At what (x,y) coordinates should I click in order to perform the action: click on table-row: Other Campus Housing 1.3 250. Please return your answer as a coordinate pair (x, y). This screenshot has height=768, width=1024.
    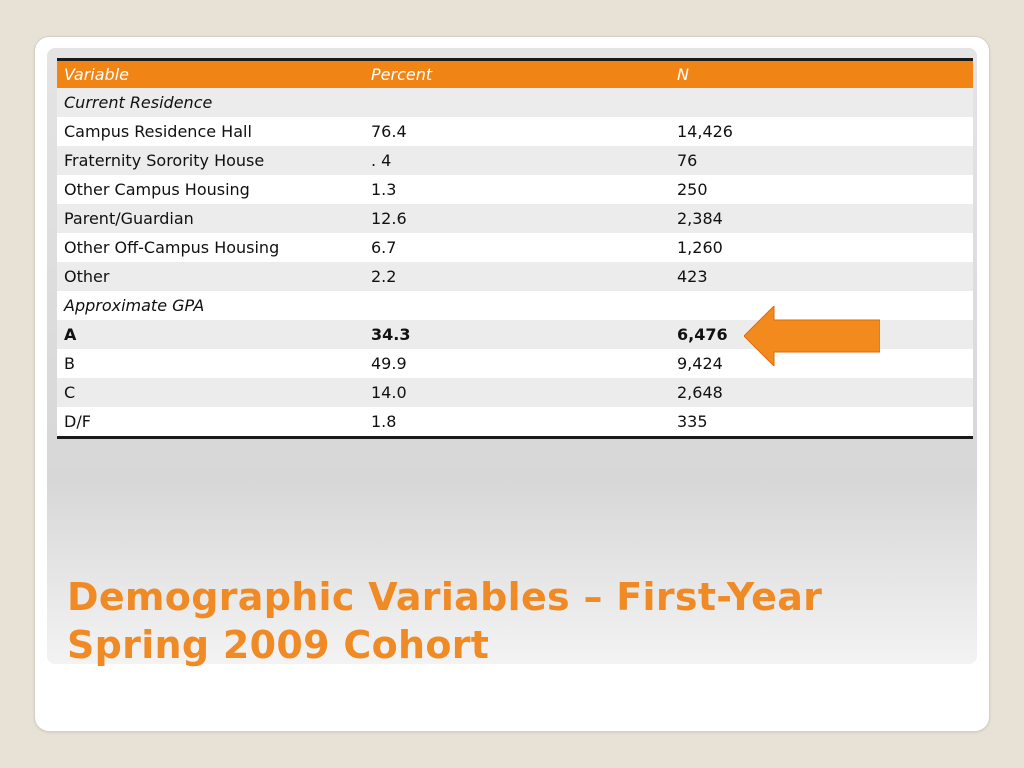
    Looking at the image, I should click on (515, 189).